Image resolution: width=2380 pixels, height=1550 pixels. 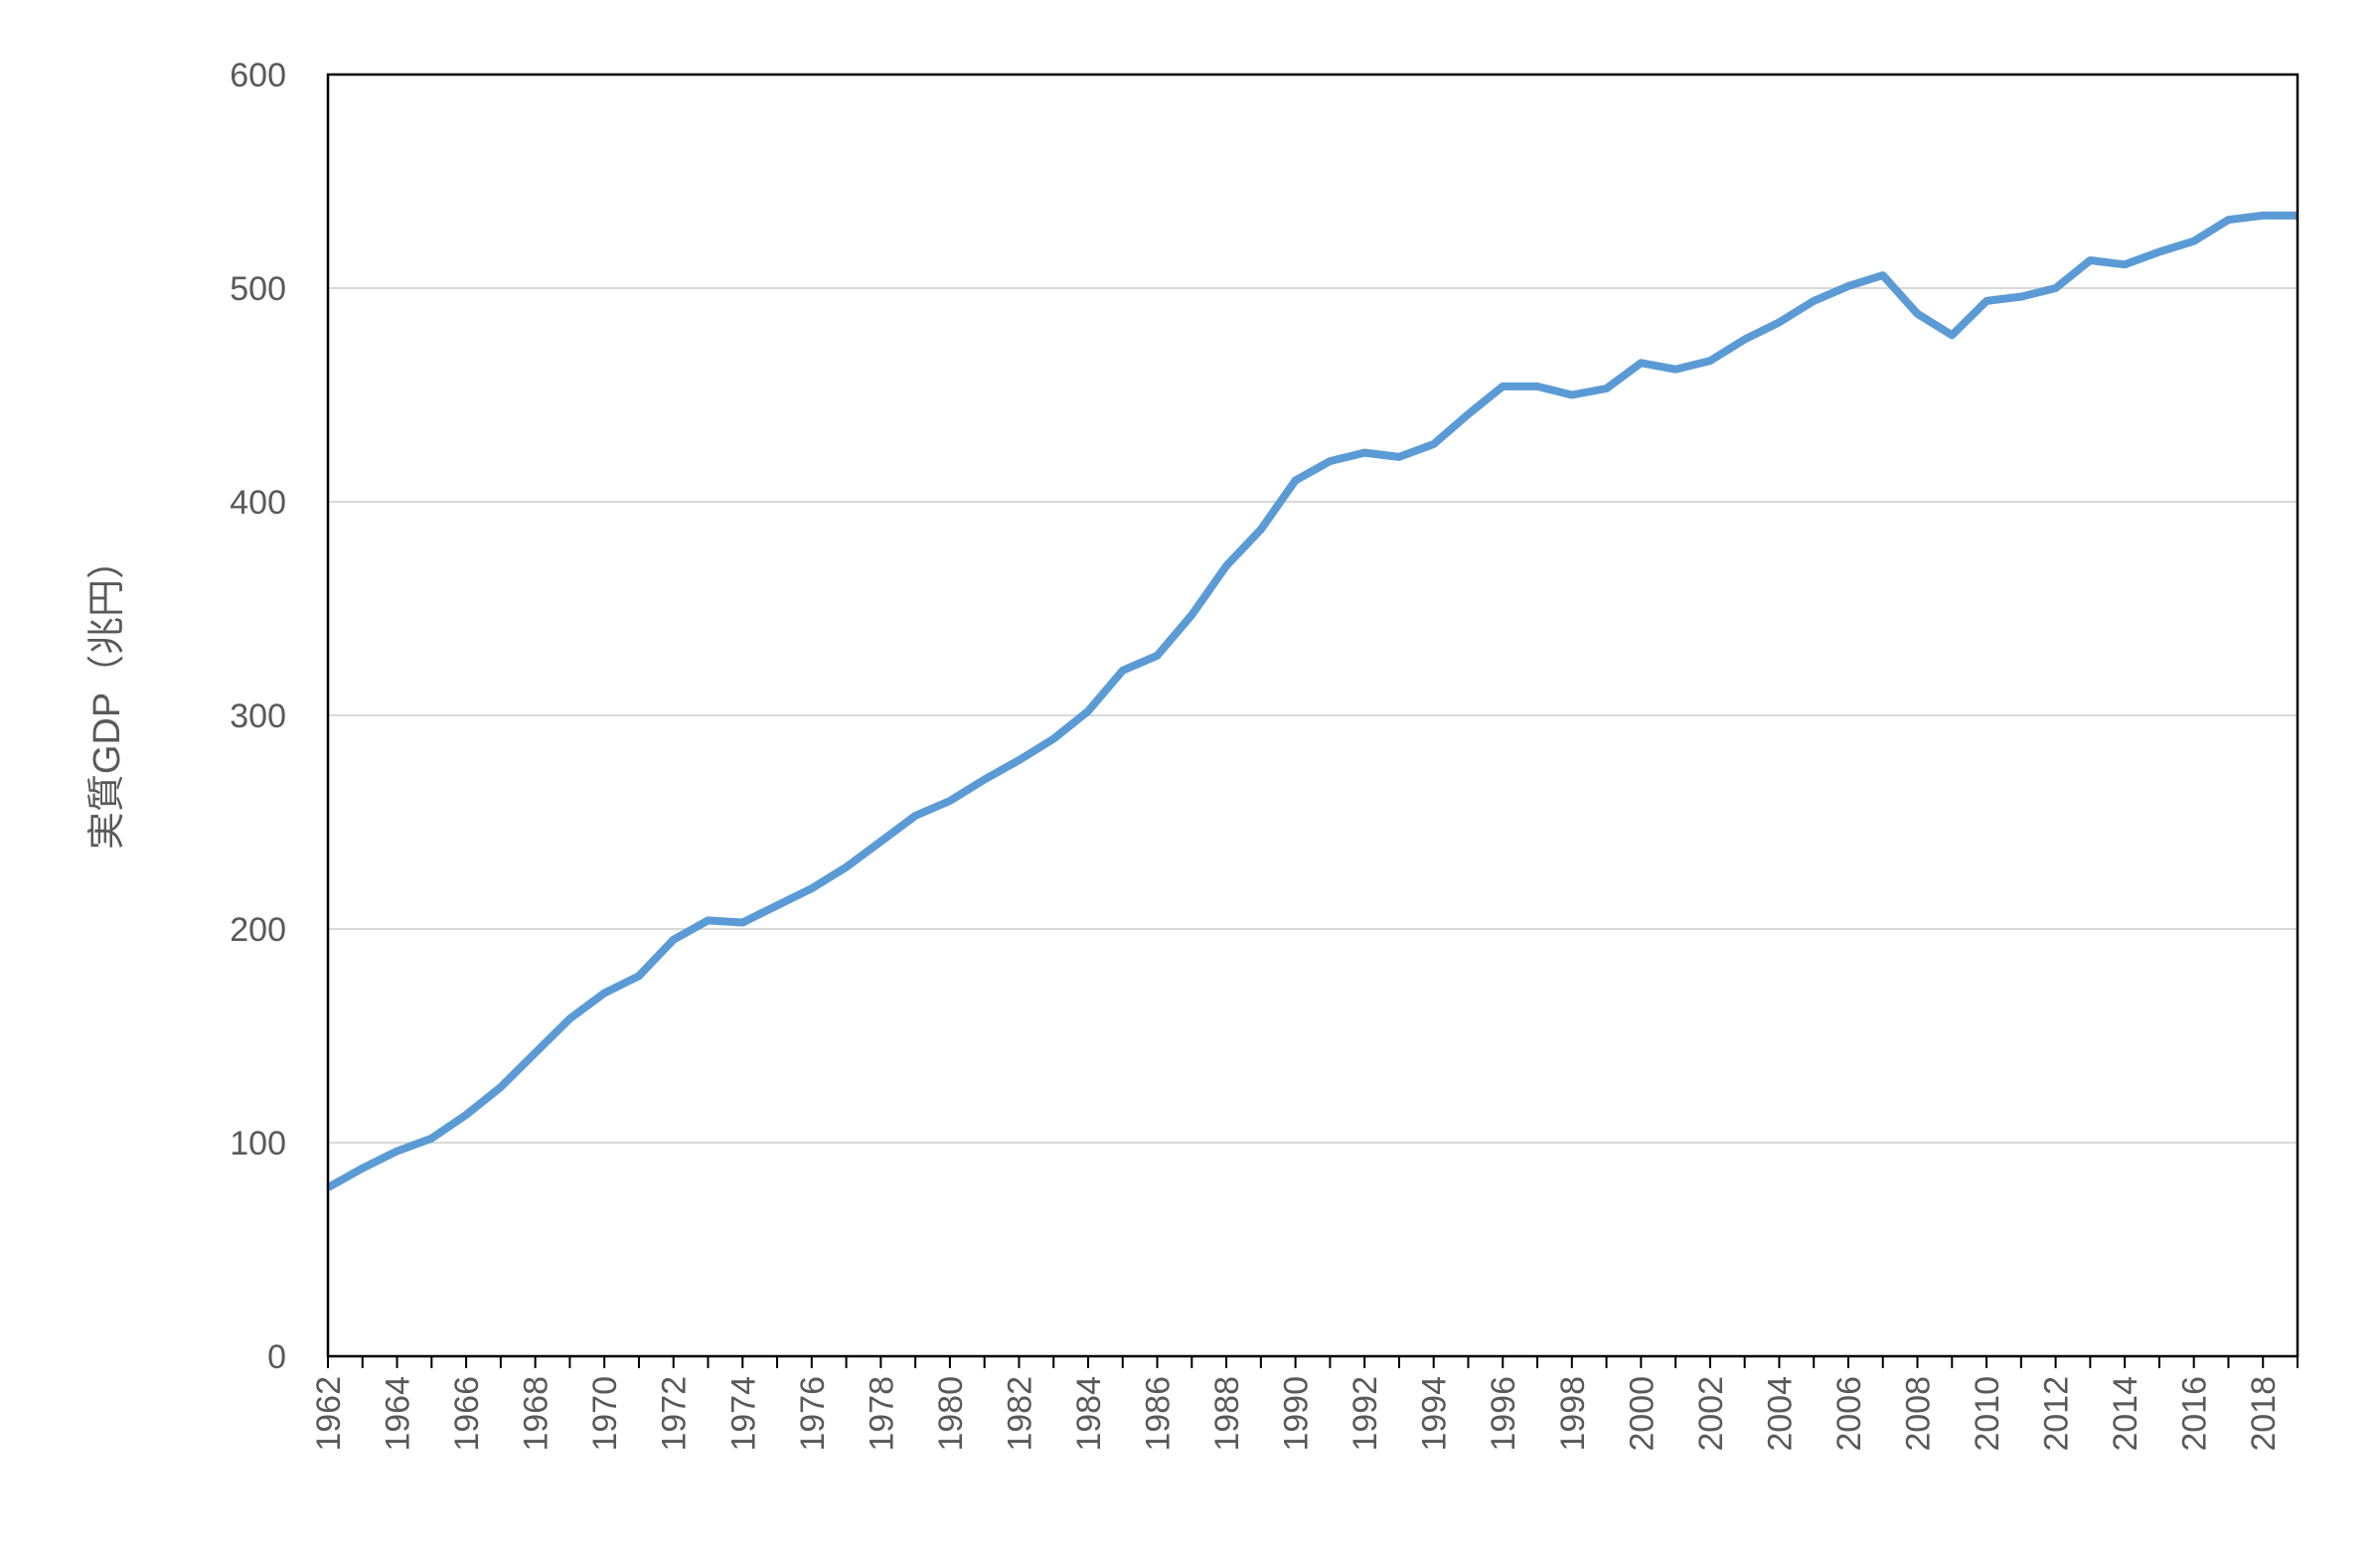 What do you see at coordinates (1297, 1414) in the screenshot?
I see `x-tick-label: 1990` at bounding box center [1297, 1414].